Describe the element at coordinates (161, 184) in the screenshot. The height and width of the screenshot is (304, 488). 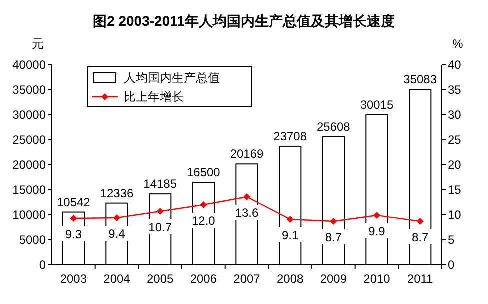
I see `data-label: 14185` at that location.